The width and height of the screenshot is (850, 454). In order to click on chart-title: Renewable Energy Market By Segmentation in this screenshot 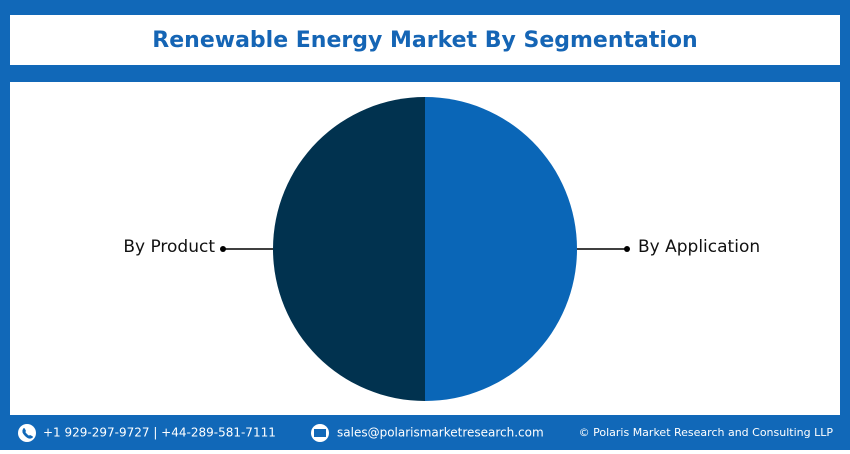, I will do `click(424, 40)`.